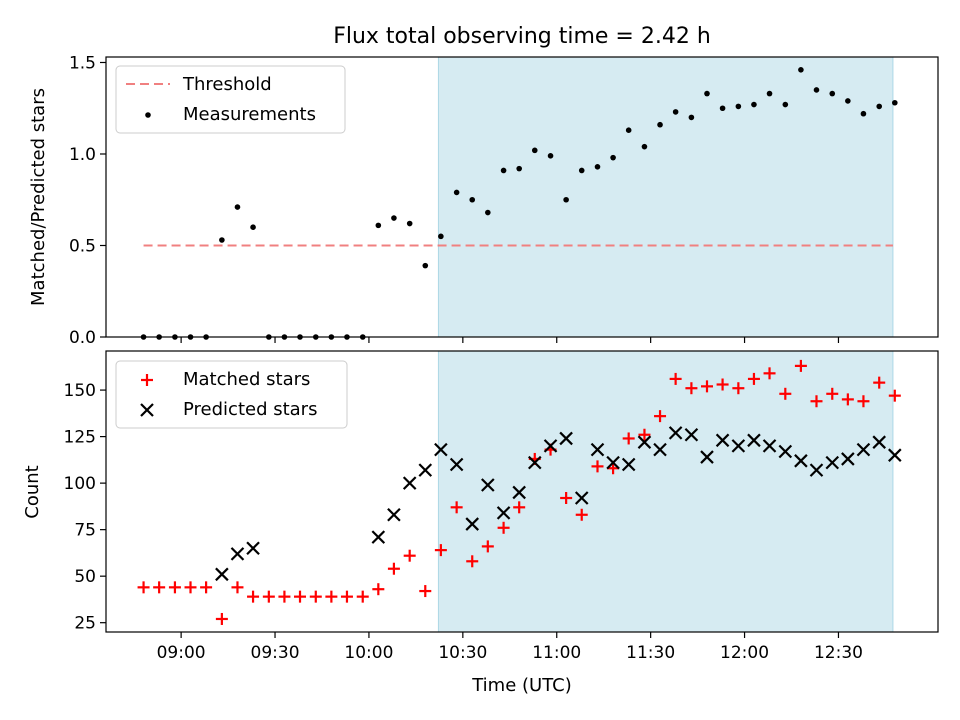 The width and height of the screenshot is (960, 720). I want to click on y-tick-label: 75, so click(85, 531).